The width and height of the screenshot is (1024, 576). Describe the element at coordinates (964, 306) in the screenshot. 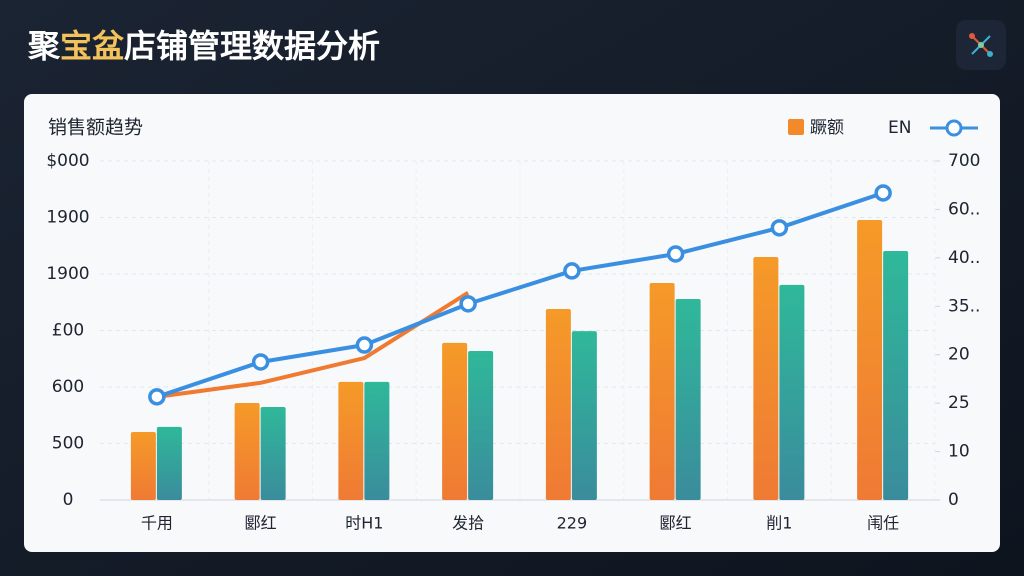

I see `y2-tick-label: 35..` at that location.